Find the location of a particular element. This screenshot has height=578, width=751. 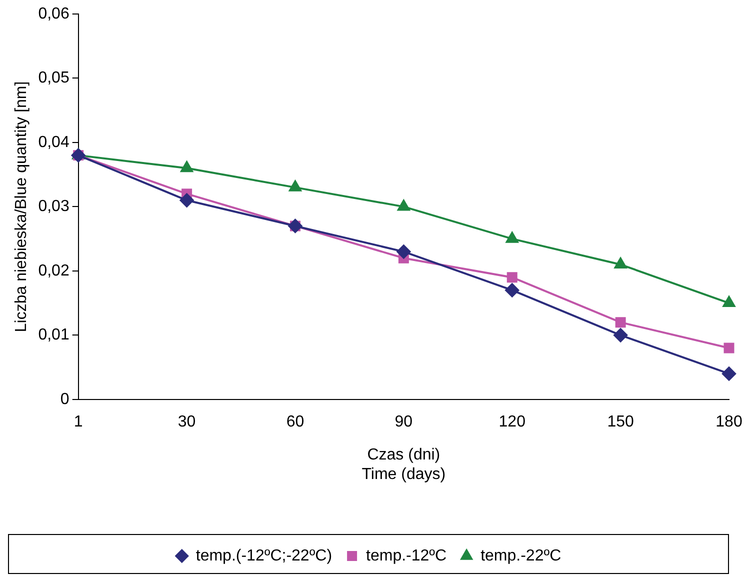

legend-label: temp.-22ºC is located at coordinates (521, 555).